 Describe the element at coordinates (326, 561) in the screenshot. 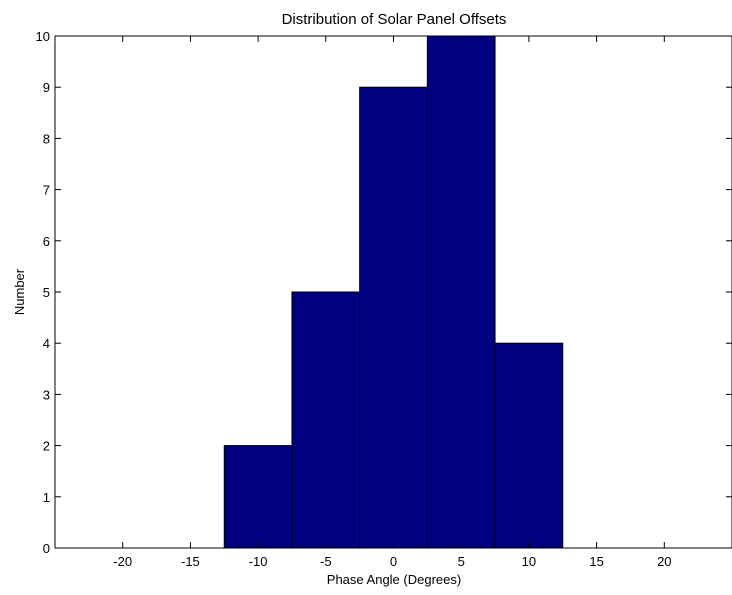

I see `x-tick-label: -5` at that location.